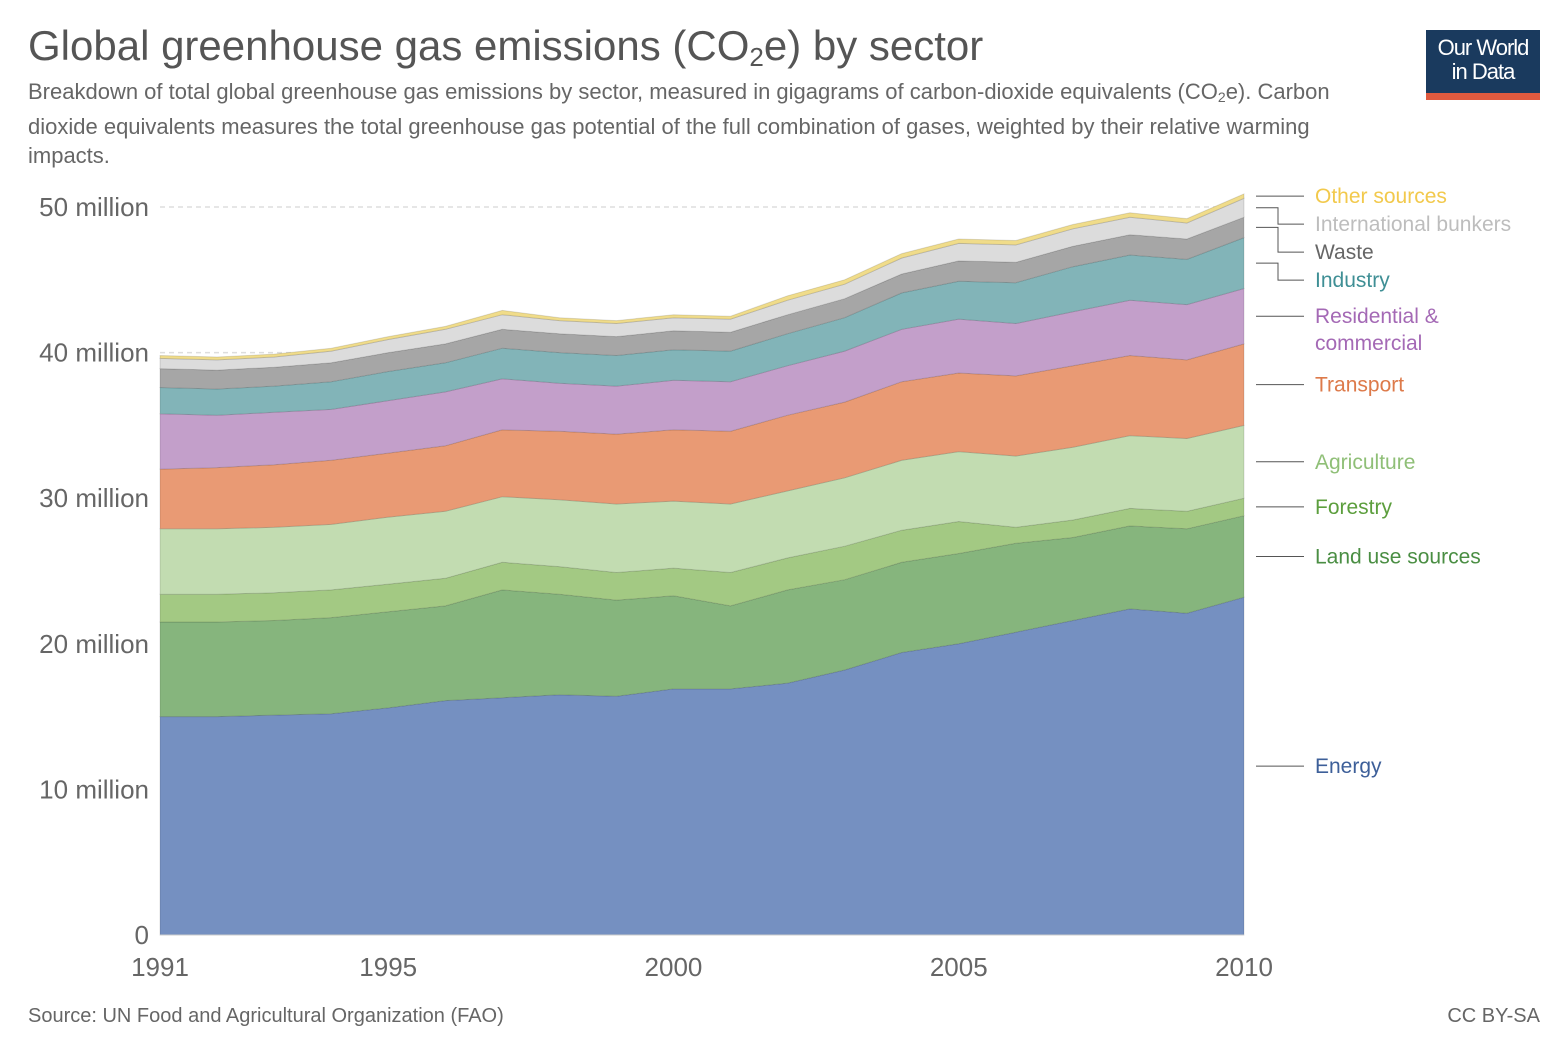  I want to click on legend-label-line: Land use sources, so click(1398, 556).